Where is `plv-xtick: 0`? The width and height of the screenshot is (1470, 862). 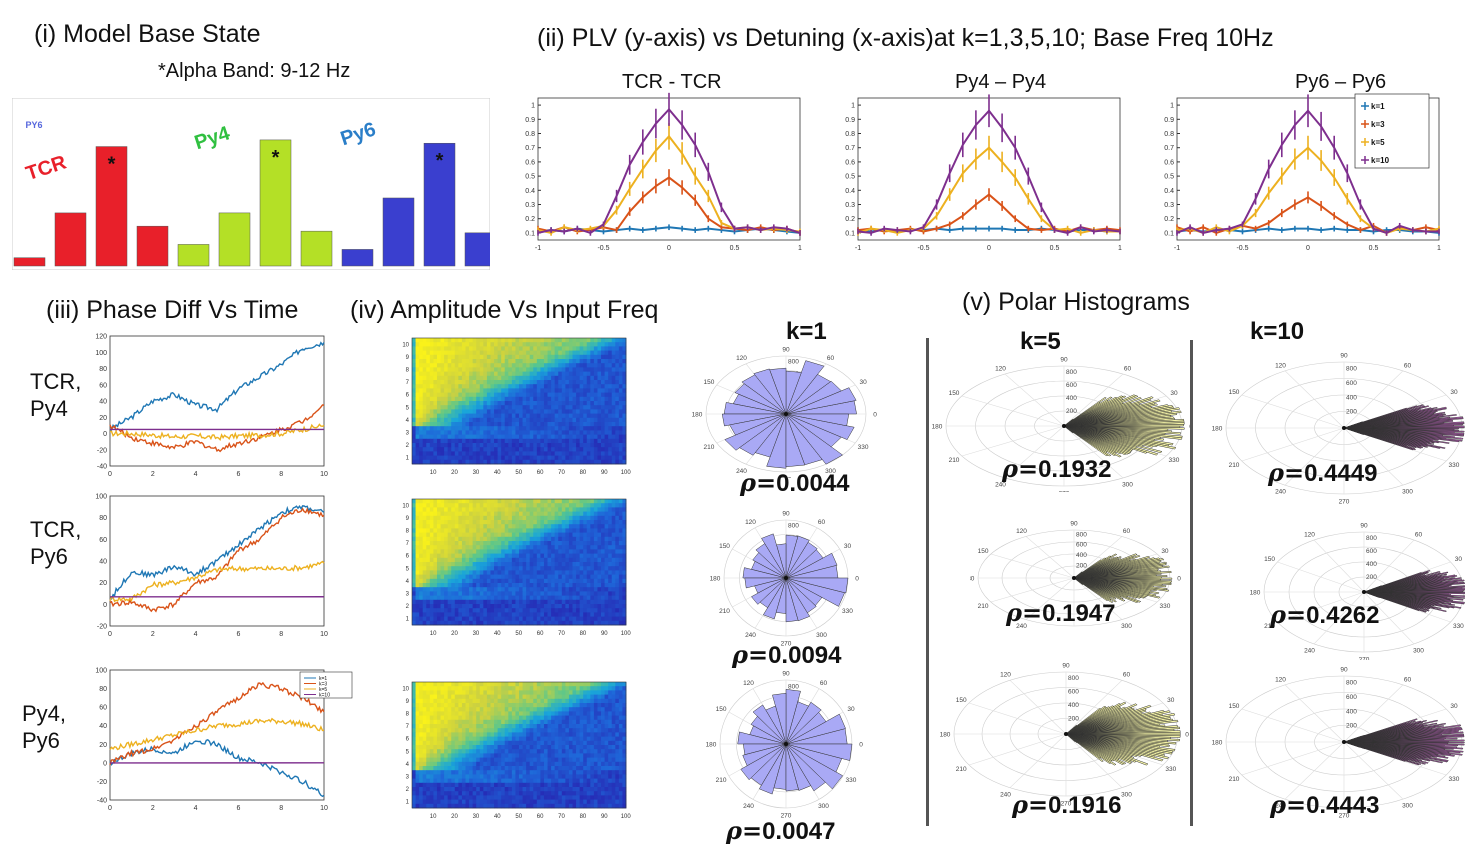
plv-xtick: 0 is located at coordinates (989, 248).